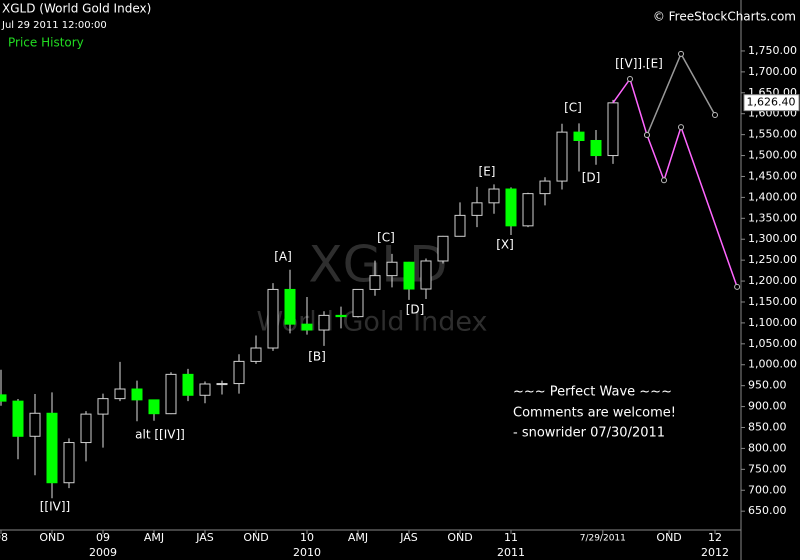 This screenshot has height=560, width=800. Describe the element at coordinates (772, 238) in the screenshot. I see `y-tick-label: 1,300.00` at that location.